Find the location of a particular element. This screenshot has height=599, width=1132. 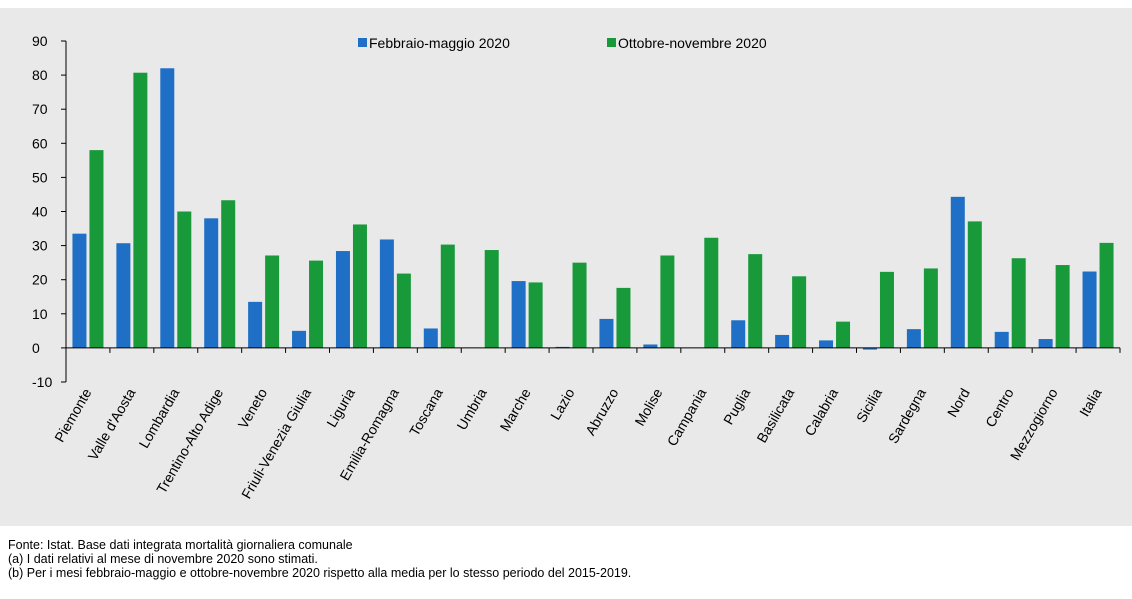

y-tick-label: 80 is located at coordinates (40, 75).